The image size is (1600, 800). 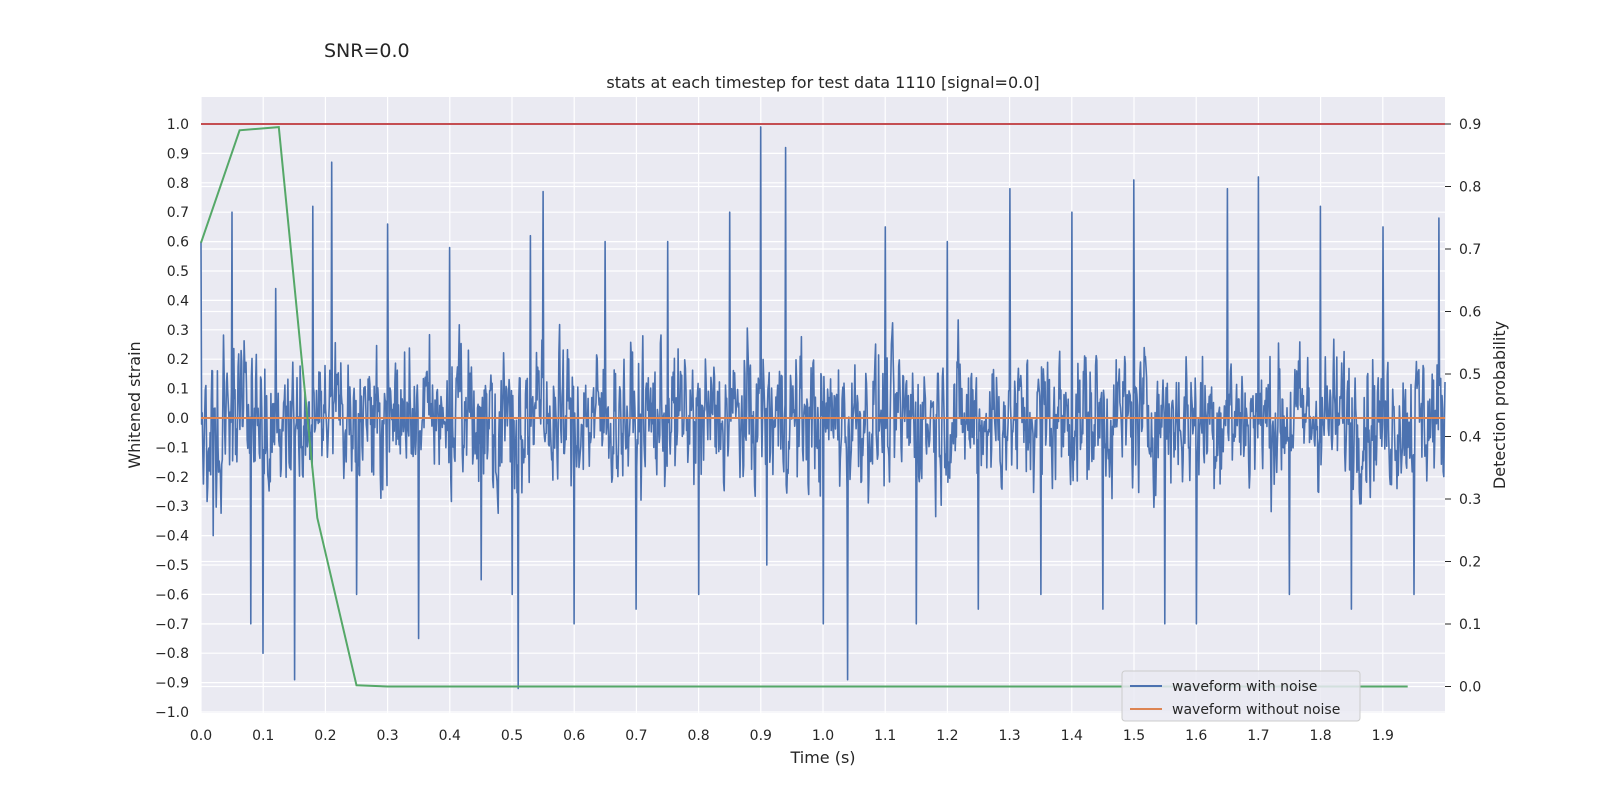 I want to click on y-tick-label: 0.0, so click(x=178, y=419).